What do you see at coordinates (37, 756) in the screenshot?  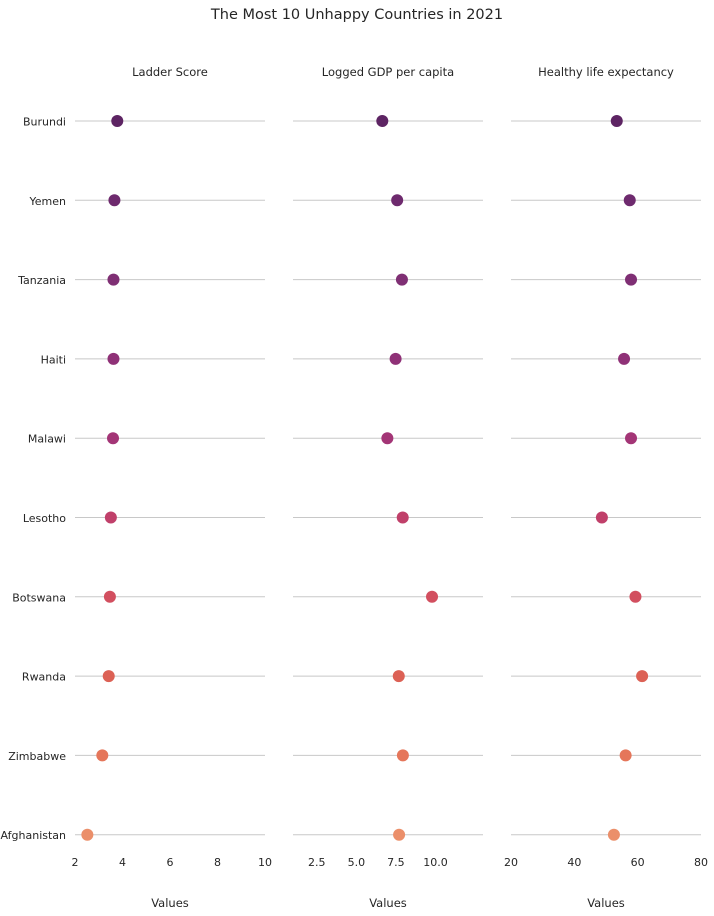 I see `country-label: Zimbabwe` at bounding box center [37, 756].